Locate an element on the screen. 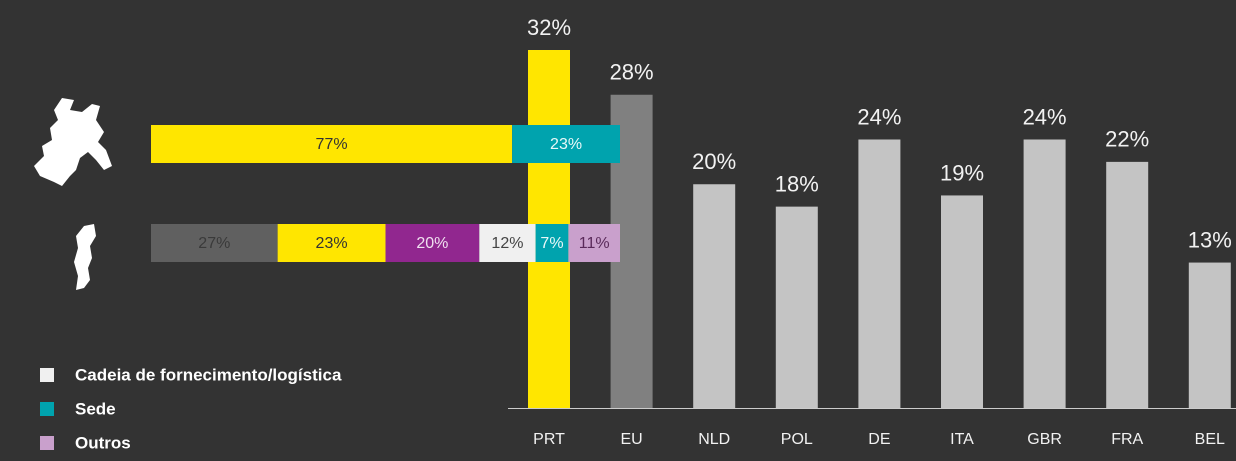  value-label: 28% is located at coordinates (632, 72).